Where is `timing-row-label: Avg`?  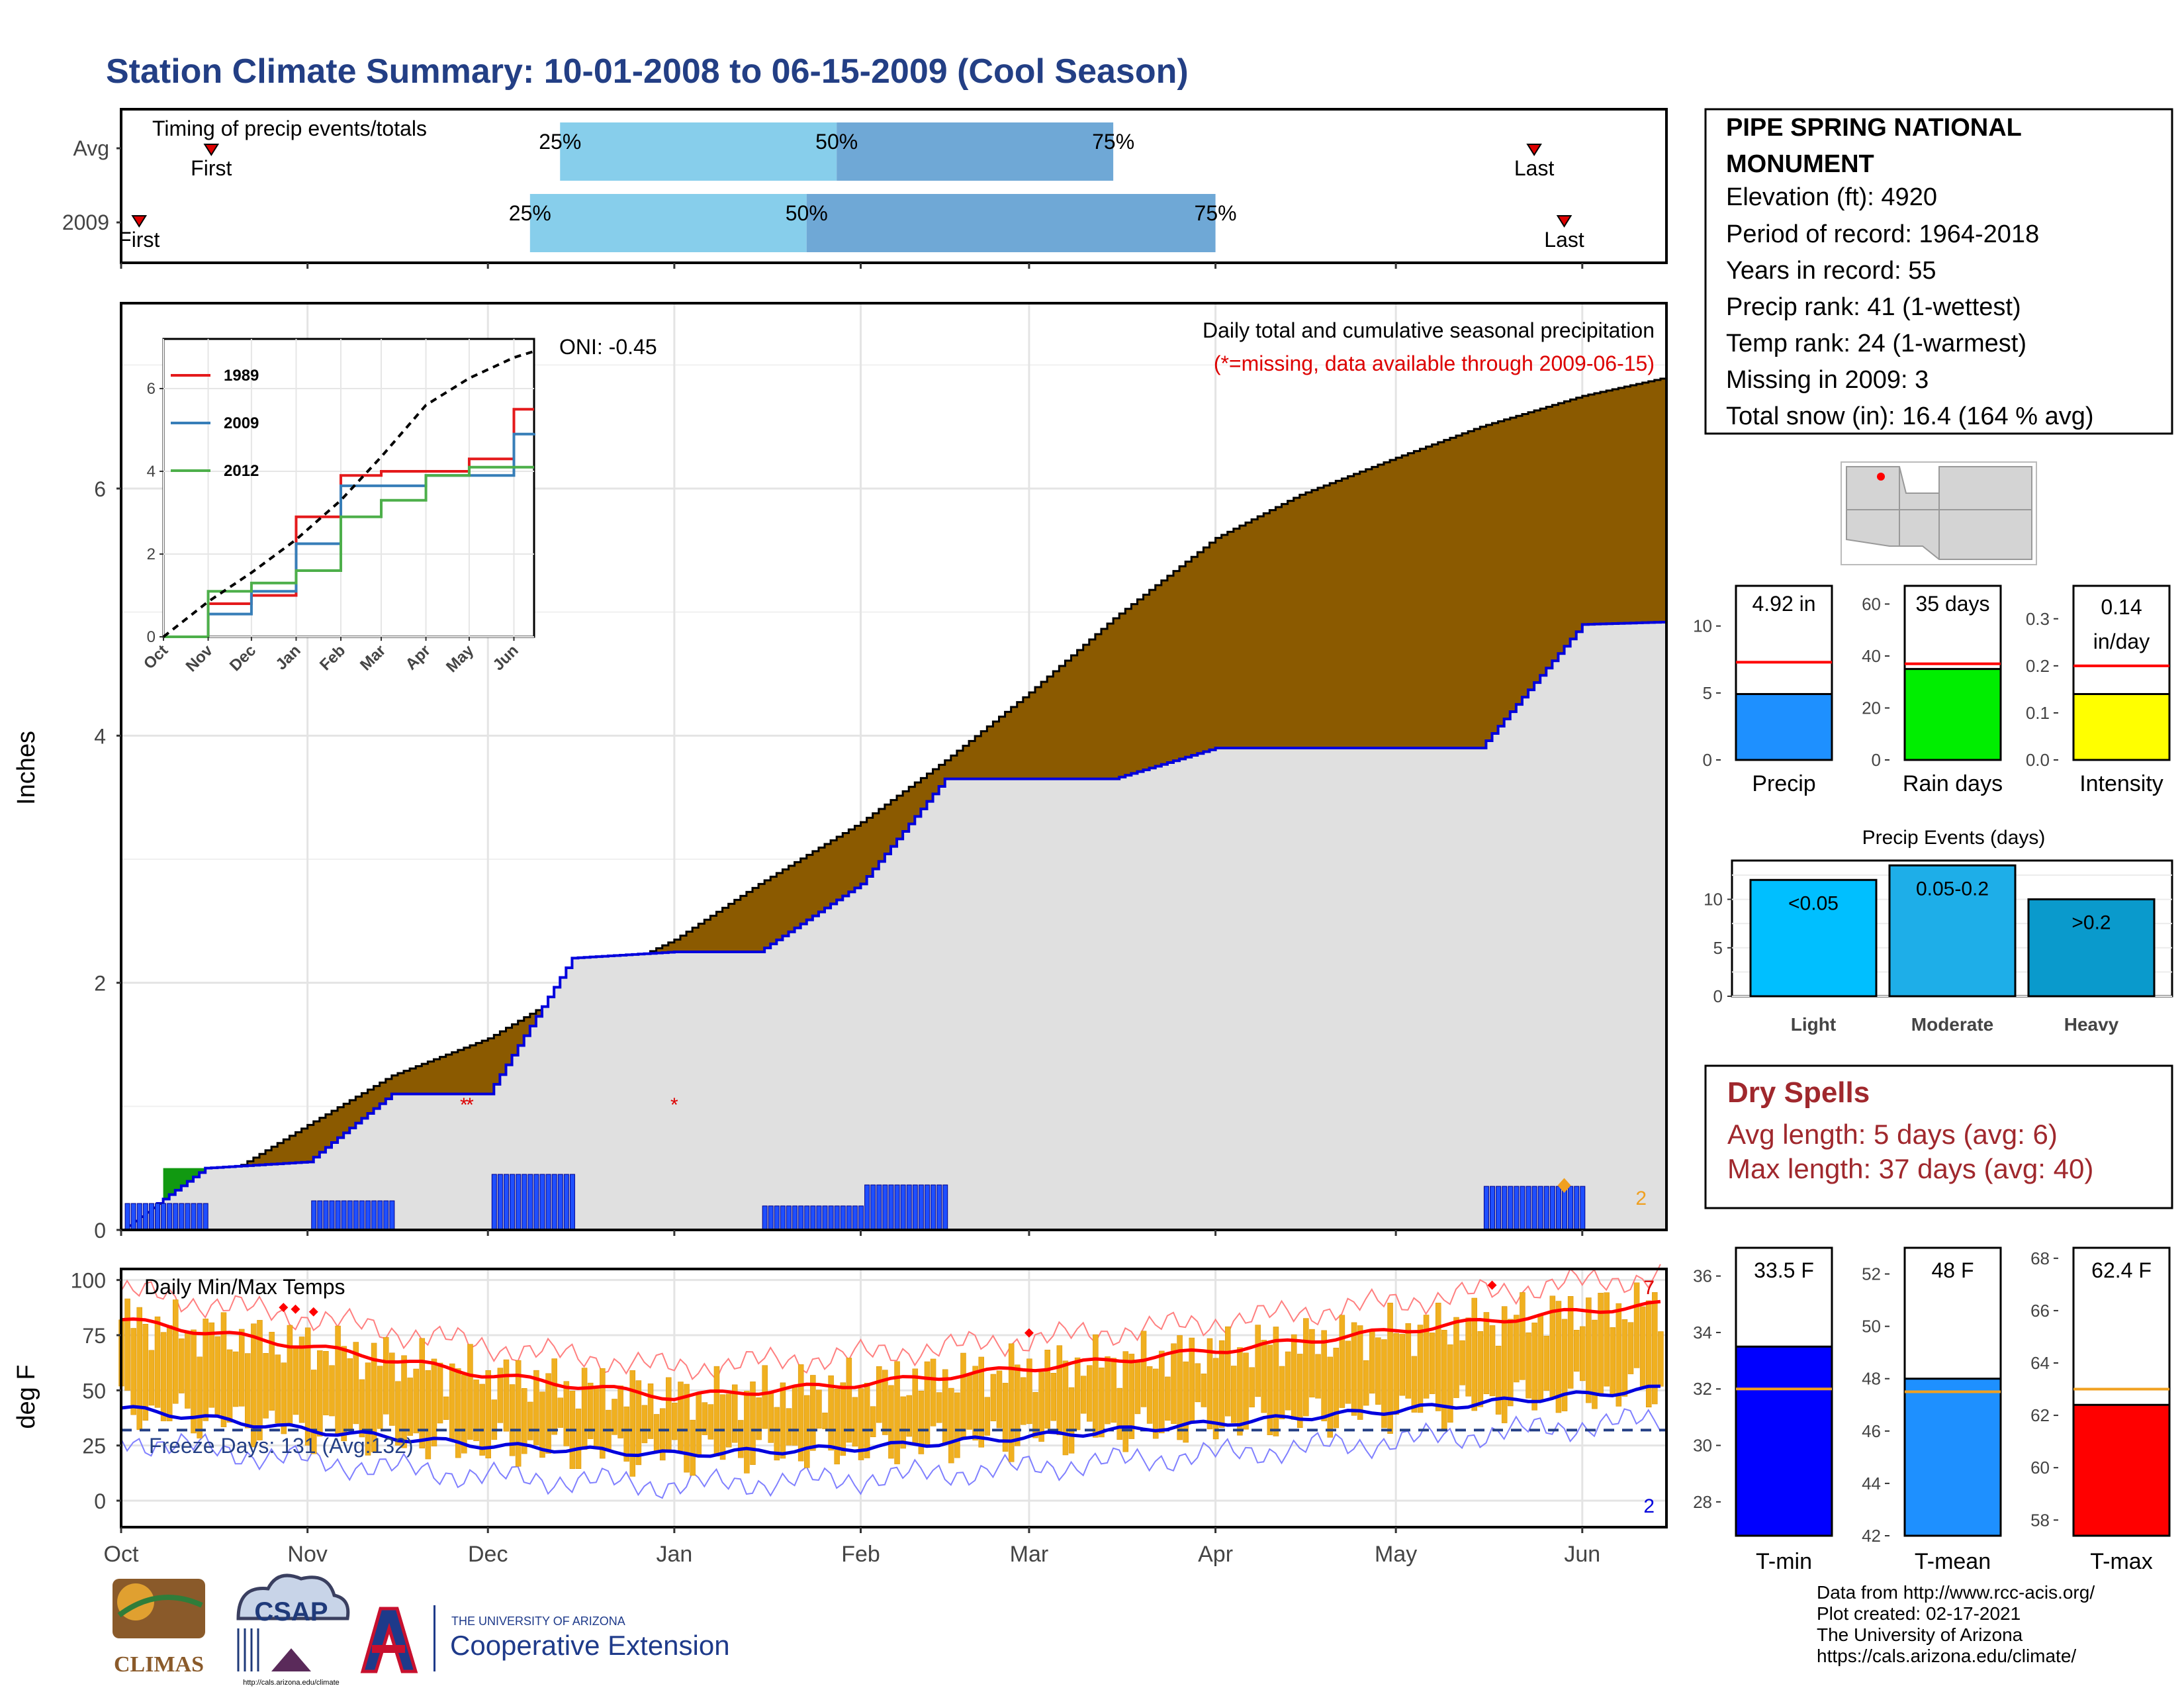
timing-row-label: Avg is located at coordinates (91, 148).